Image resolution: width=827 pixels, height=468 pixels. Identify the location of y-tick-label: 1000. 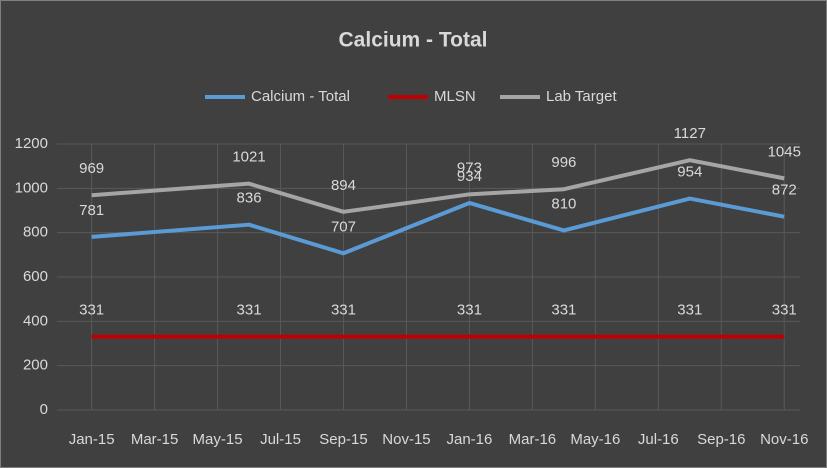
(31, 187).